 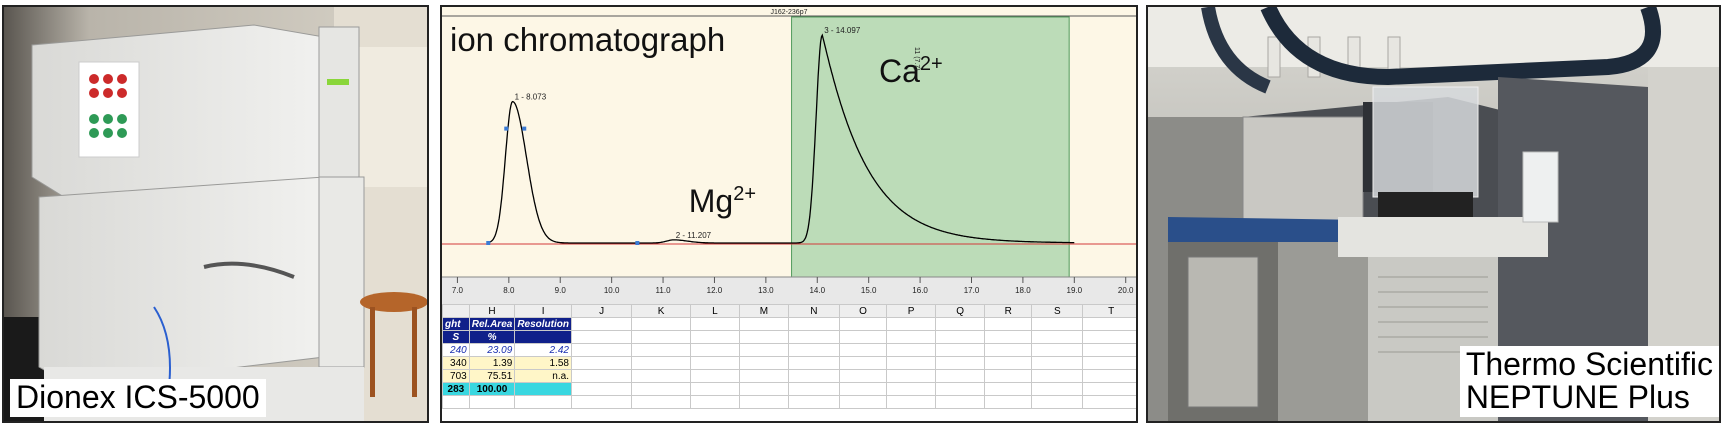 I want to click on sheet-cell: Q, so click(x=960, y=311).